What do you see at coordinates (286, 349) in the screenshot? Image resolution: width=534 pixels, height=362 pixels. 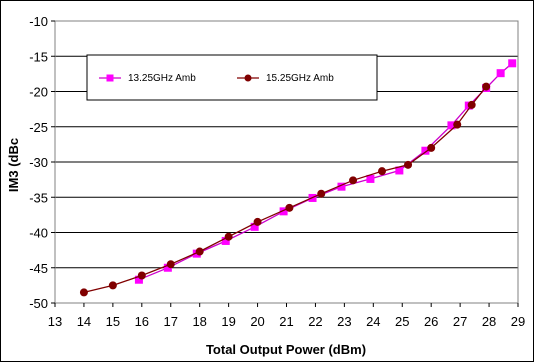 I see `x-axis-title: Total Output Power (dBm)` at bounding box center [286, 349].